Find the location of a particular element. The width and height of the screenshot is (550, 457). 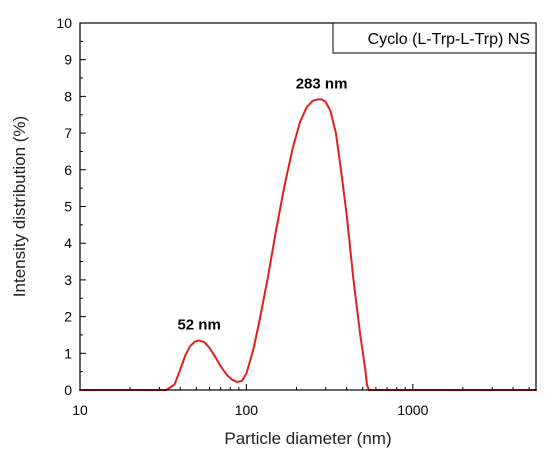

y-tick-label: 6 is located at coordinates (68, 170).